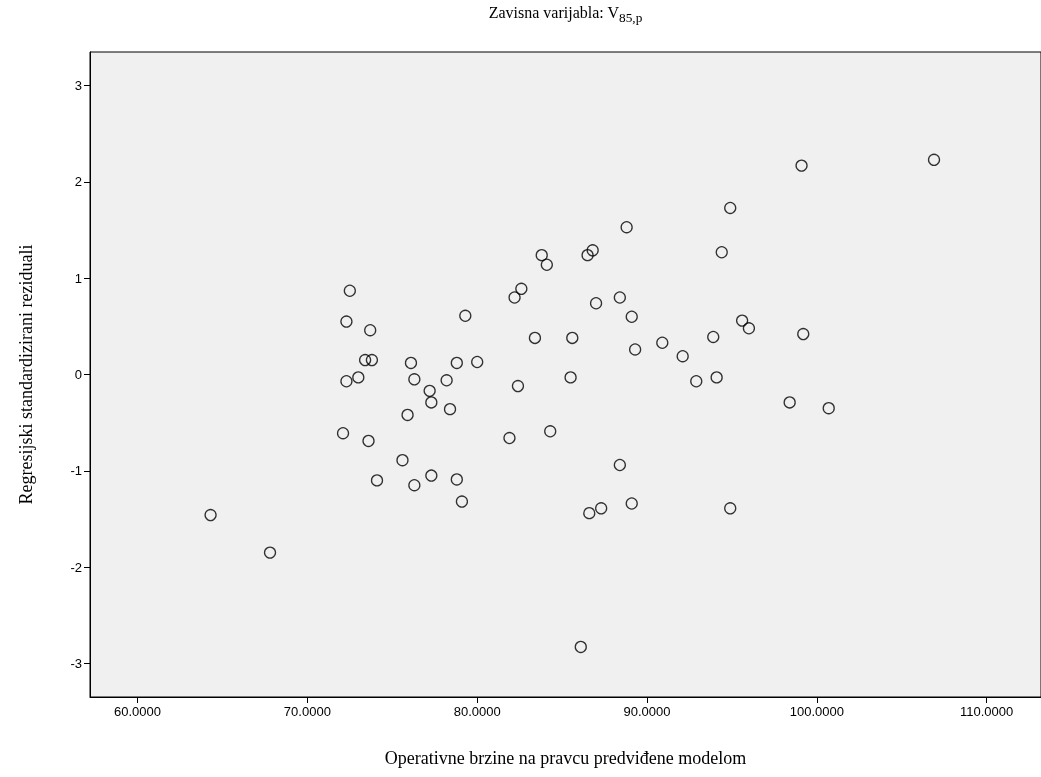 This screenshot has height=777, width=1041. What do you see at coordinates (76, 471) in the screenshot?
I see `y-tick-label: -1` at bounding box center [76, 471].